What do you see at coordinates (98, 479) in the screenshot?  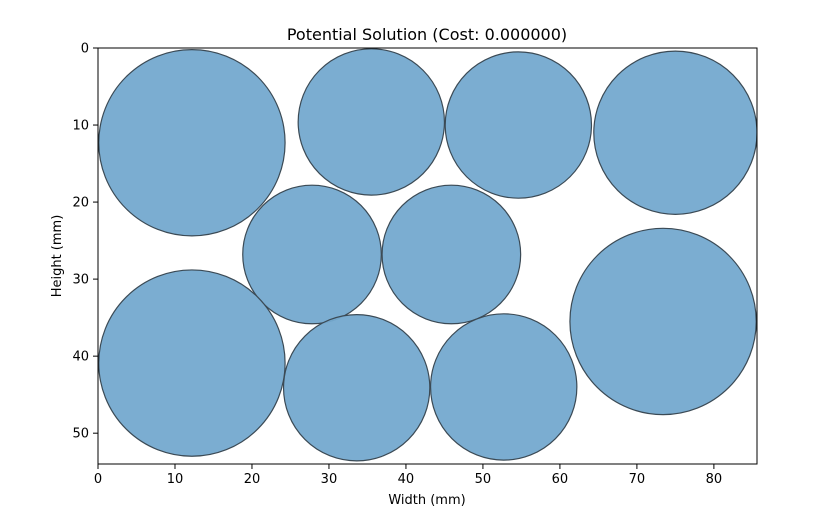 I see `x-tick-label: 0` at bounding box center [98, 479].